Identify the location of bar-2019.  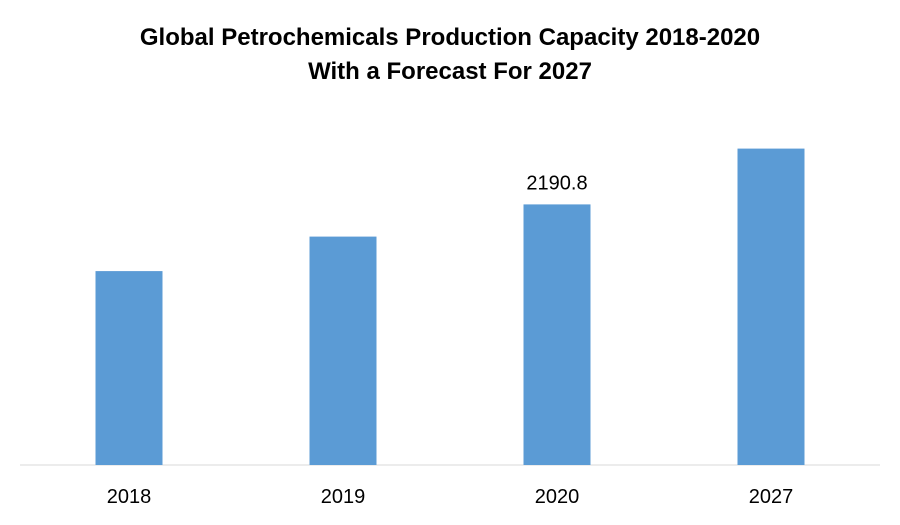
(343, 350).